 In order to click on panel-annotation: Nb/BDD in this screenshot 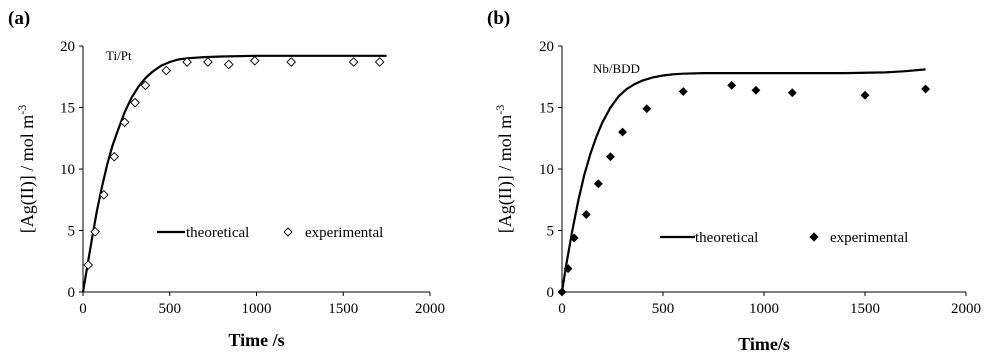, I will do `click(616, 68)`.